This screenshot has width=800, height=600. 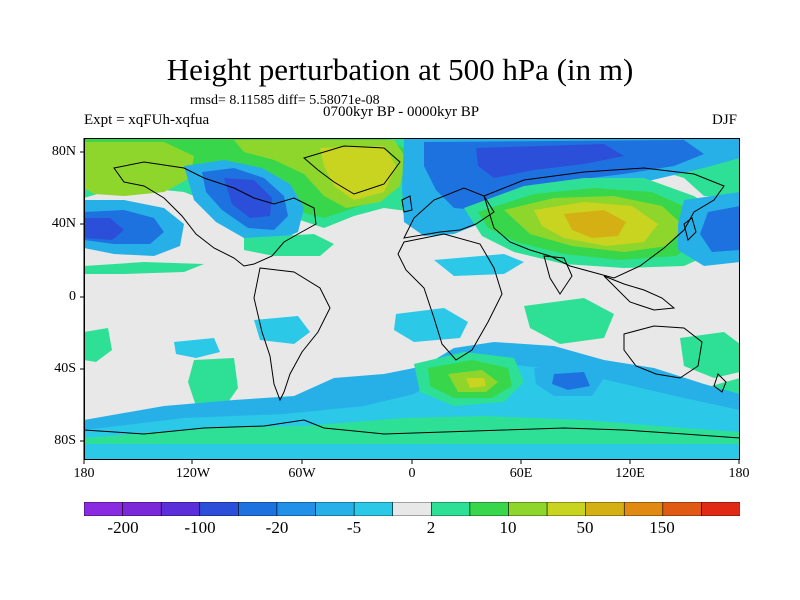 I want to click on europe-coast, so click(x=449, y=213).